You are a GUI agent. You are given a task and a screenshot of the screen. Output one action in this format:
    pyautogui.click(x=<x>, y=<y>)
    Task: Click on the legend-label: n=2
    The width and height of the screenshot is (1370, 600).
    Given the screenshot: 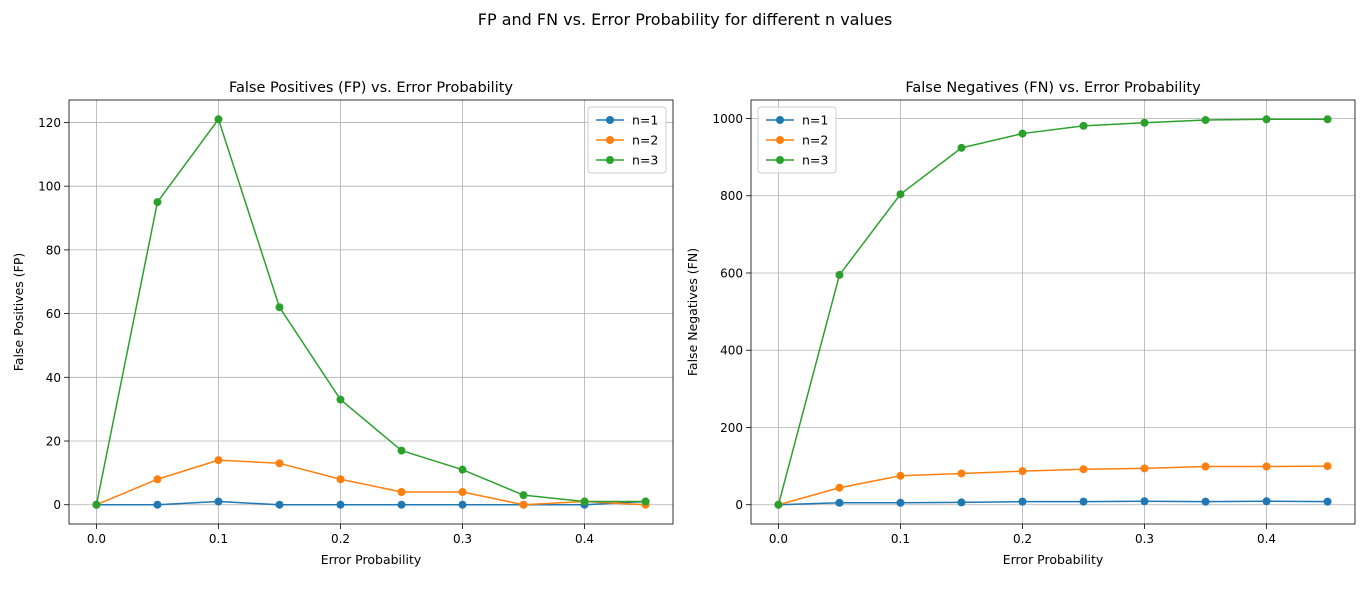 What is the action you would take?
    pyautogui.click(x=645, y=140)
    